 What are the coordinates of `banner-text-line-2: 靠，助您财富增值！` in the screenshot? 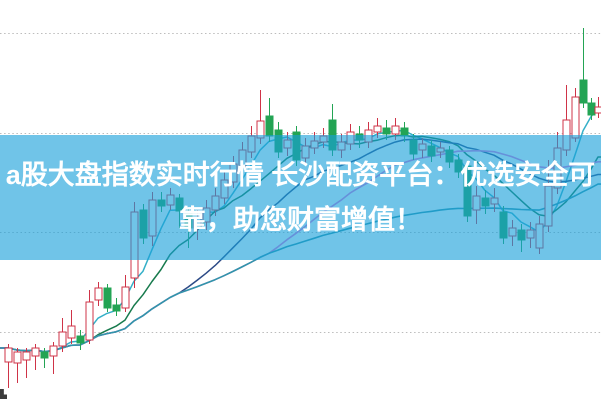 It's located at (300, 219).